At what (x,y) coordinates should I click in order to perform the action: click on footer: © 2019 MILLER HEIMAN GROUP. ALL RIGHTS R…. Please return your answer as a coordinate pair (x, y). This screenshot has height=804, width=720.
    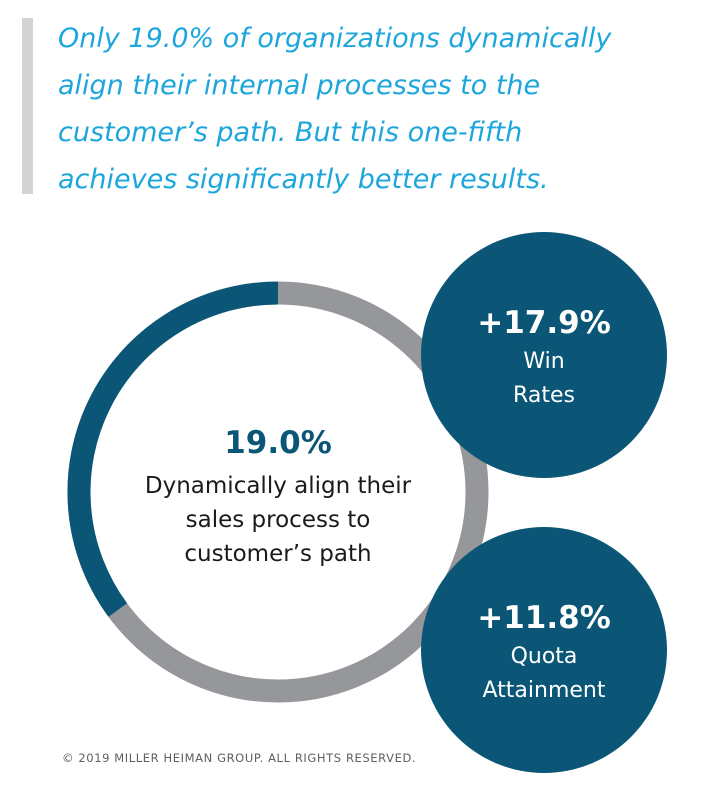
    Looking at the image, I should click on (239, 758).